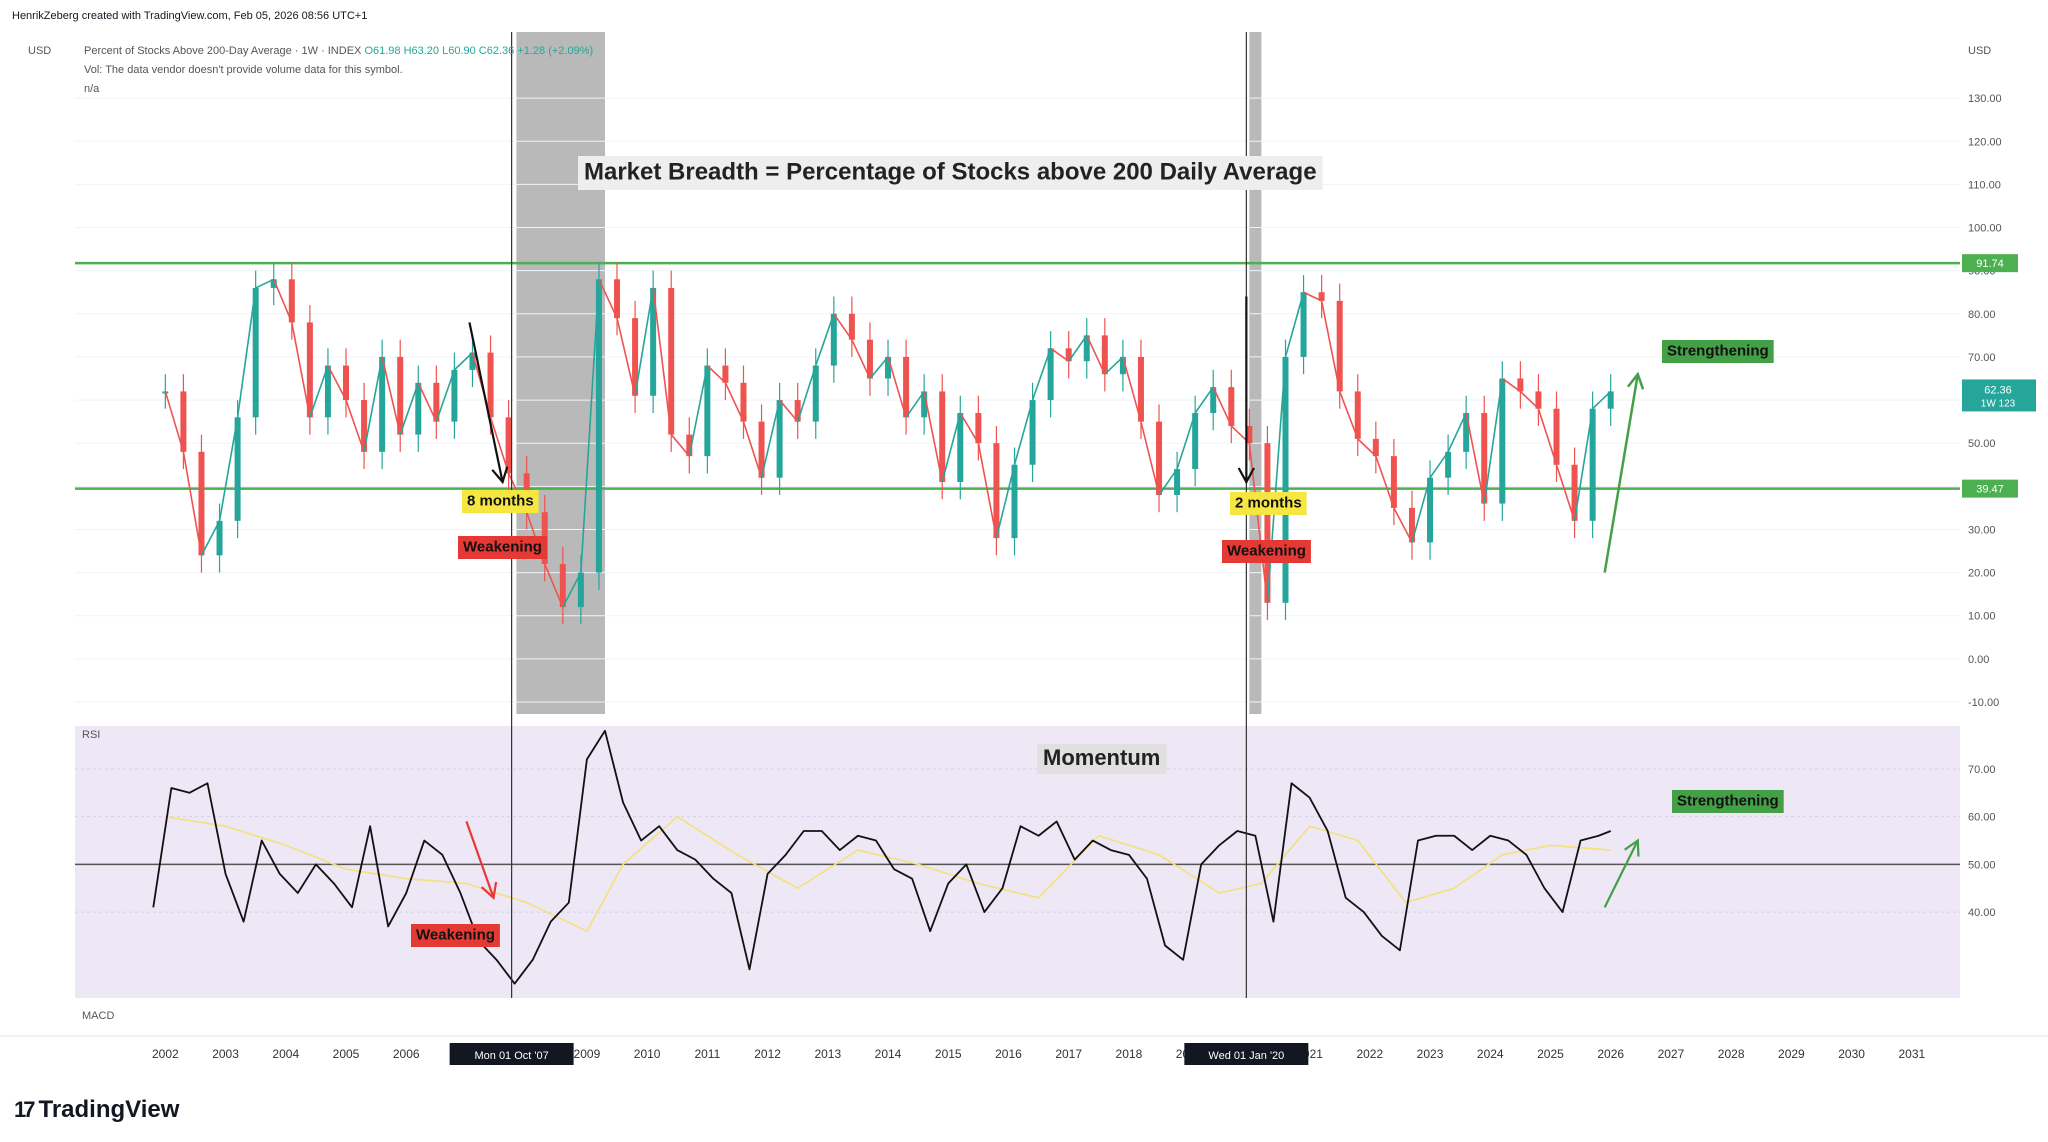 This screenshot has width=2048, height=1142. Describe the element at coordinates (1268, 503) in the screenshot. I see `duration-label-right-bg` at that location.